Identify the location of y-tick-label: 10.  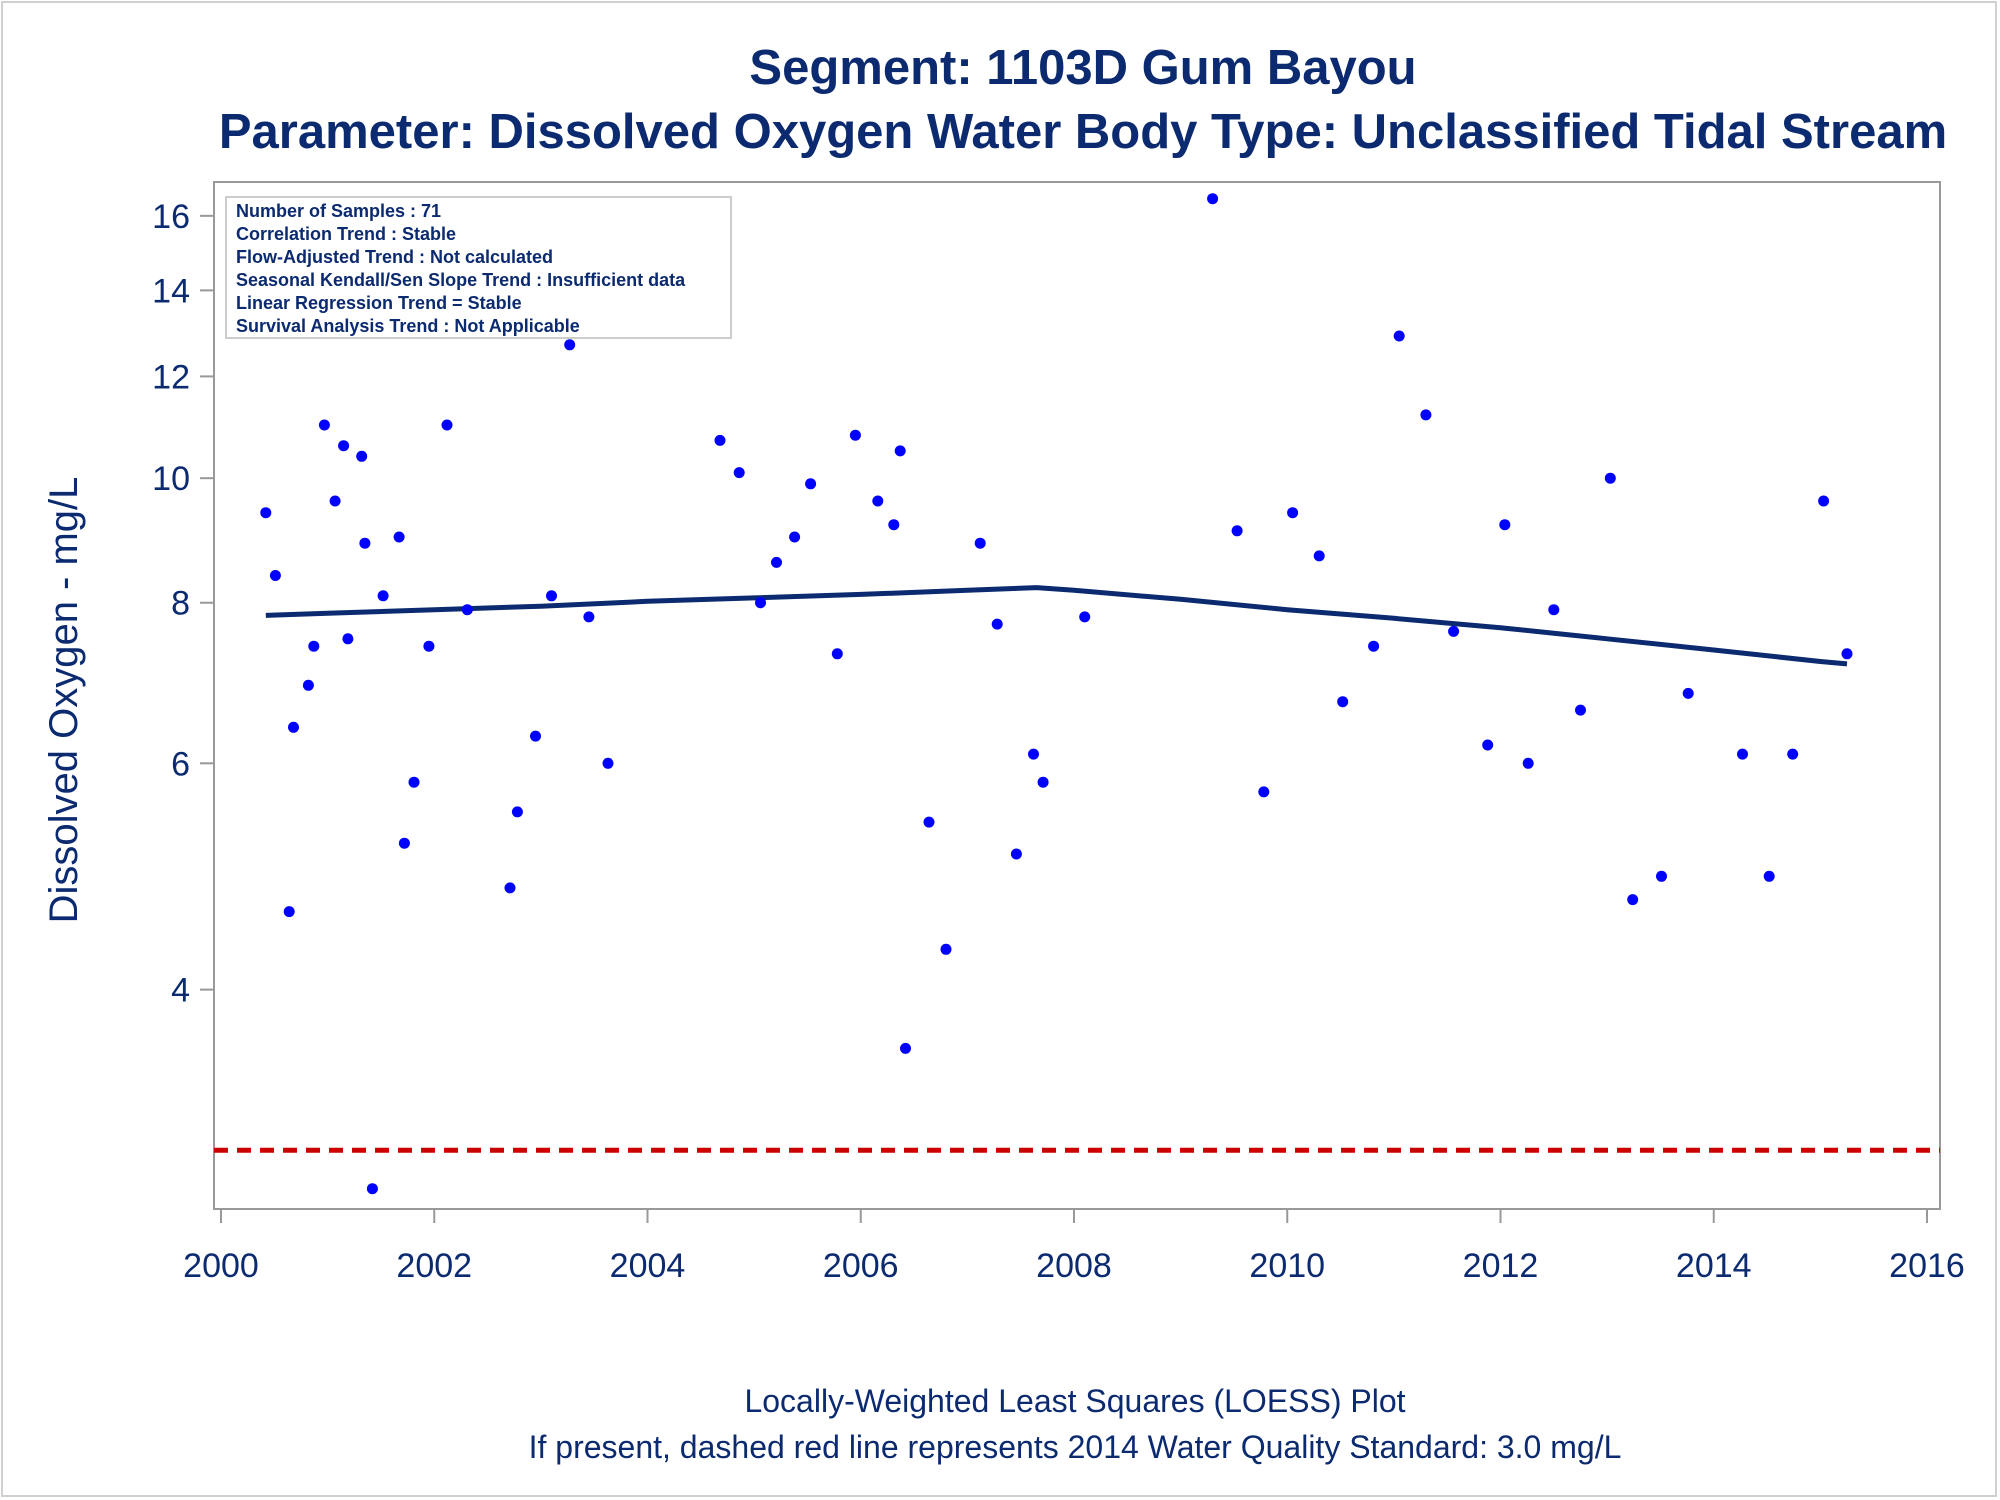
(171, 479).